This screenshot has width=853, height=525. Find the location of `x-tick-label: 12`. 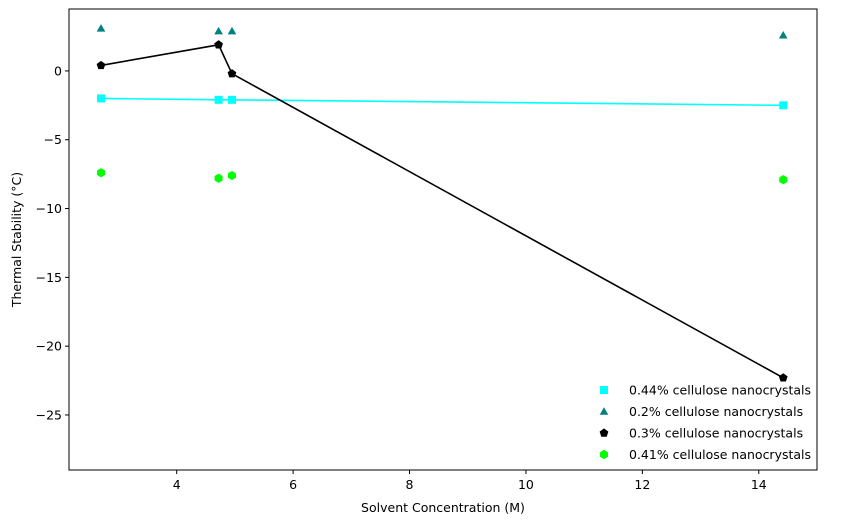

x-tick-label: 12 is located at coordinates (642, 484).